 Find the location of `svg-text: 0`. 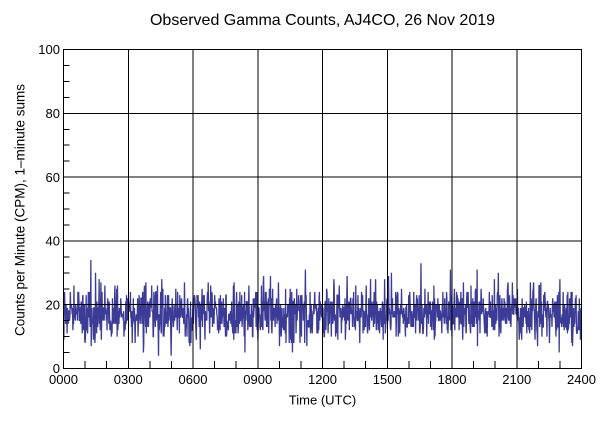

svg-text: 0 is located at coordinates (56, 368).